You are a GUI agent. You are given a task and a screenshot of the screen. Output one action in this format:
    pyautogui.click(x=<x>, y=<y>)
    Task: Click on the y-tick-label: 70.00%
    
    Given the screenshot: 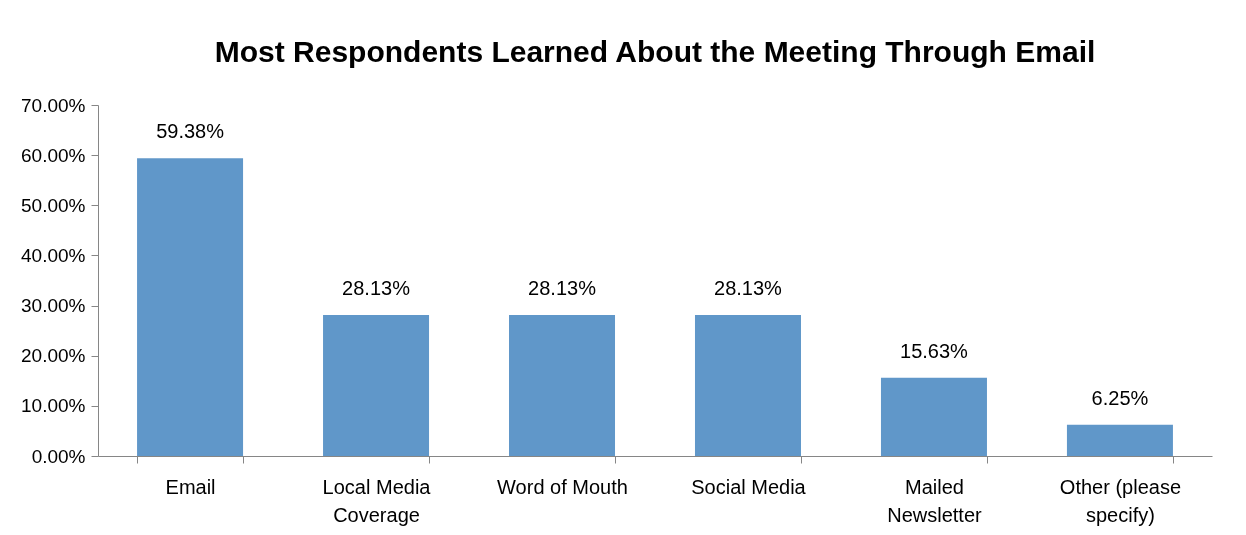 What is the action you would take?
    pyautogui.click(x=53, y=105)
    